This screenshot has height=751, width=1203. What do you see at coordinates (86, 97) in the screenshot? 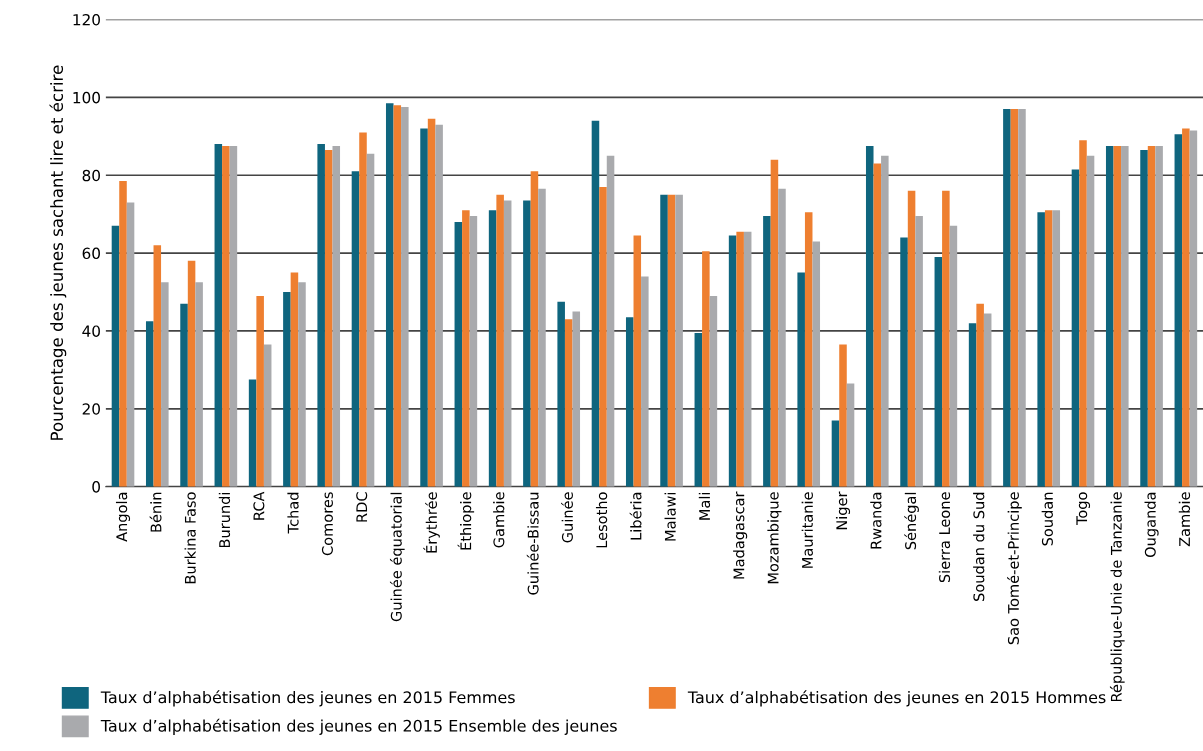
I see `y-tick-label: 100` at bounding box center [86, 97].